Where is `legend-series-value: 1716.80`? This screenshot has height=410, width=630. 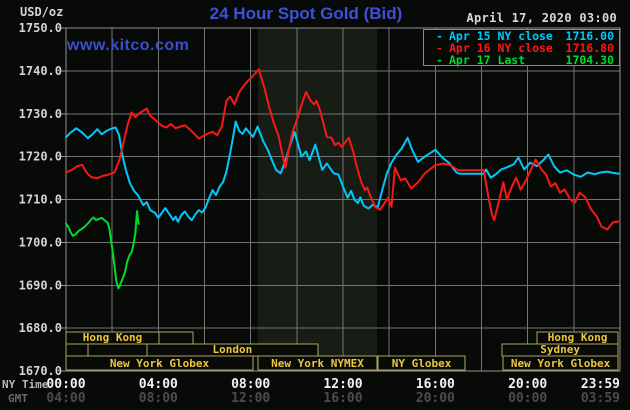 legend-series-value: 1716.80 is located at coordinates (589, 47).